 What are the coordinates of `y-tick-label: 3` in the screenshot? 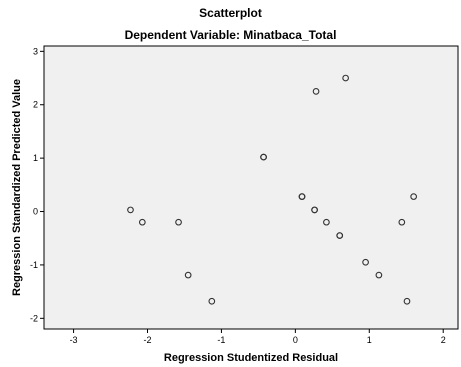 It's located at (35, 51).